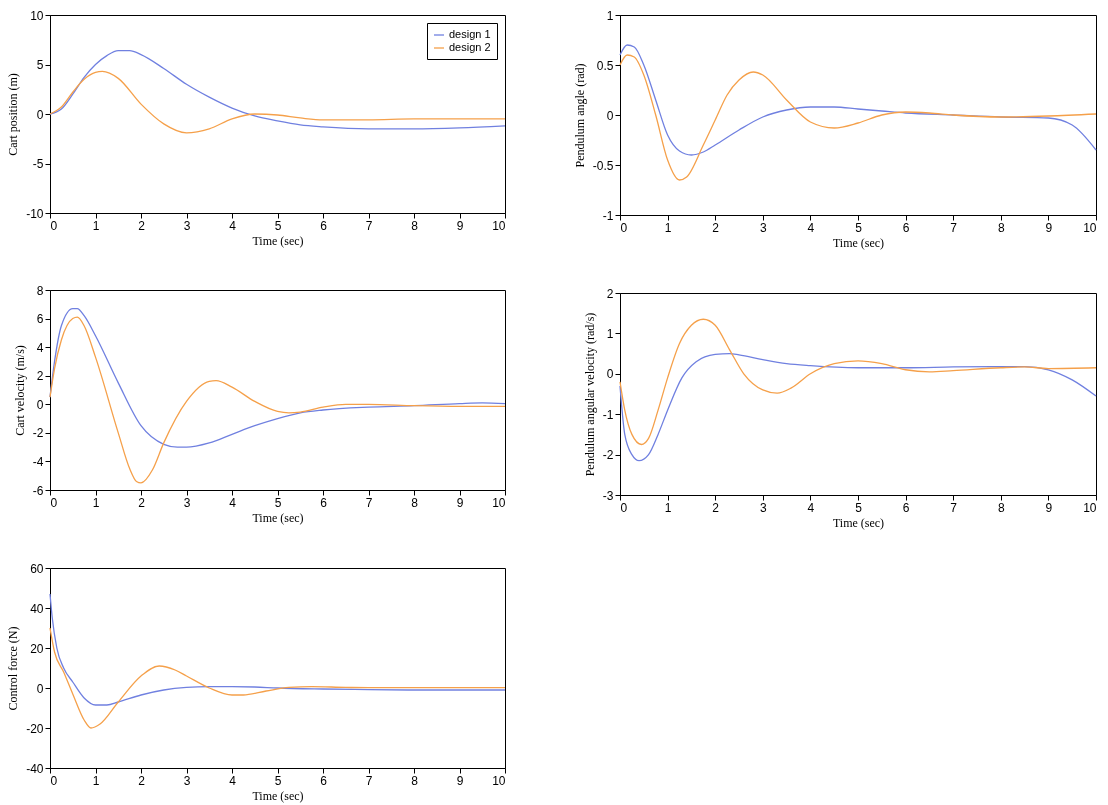  What do you see at coordinates (579, 115) in the screenshot?
I see `y-axis-title: Pendulum angle (rad)` at bounding box center [579, 115].